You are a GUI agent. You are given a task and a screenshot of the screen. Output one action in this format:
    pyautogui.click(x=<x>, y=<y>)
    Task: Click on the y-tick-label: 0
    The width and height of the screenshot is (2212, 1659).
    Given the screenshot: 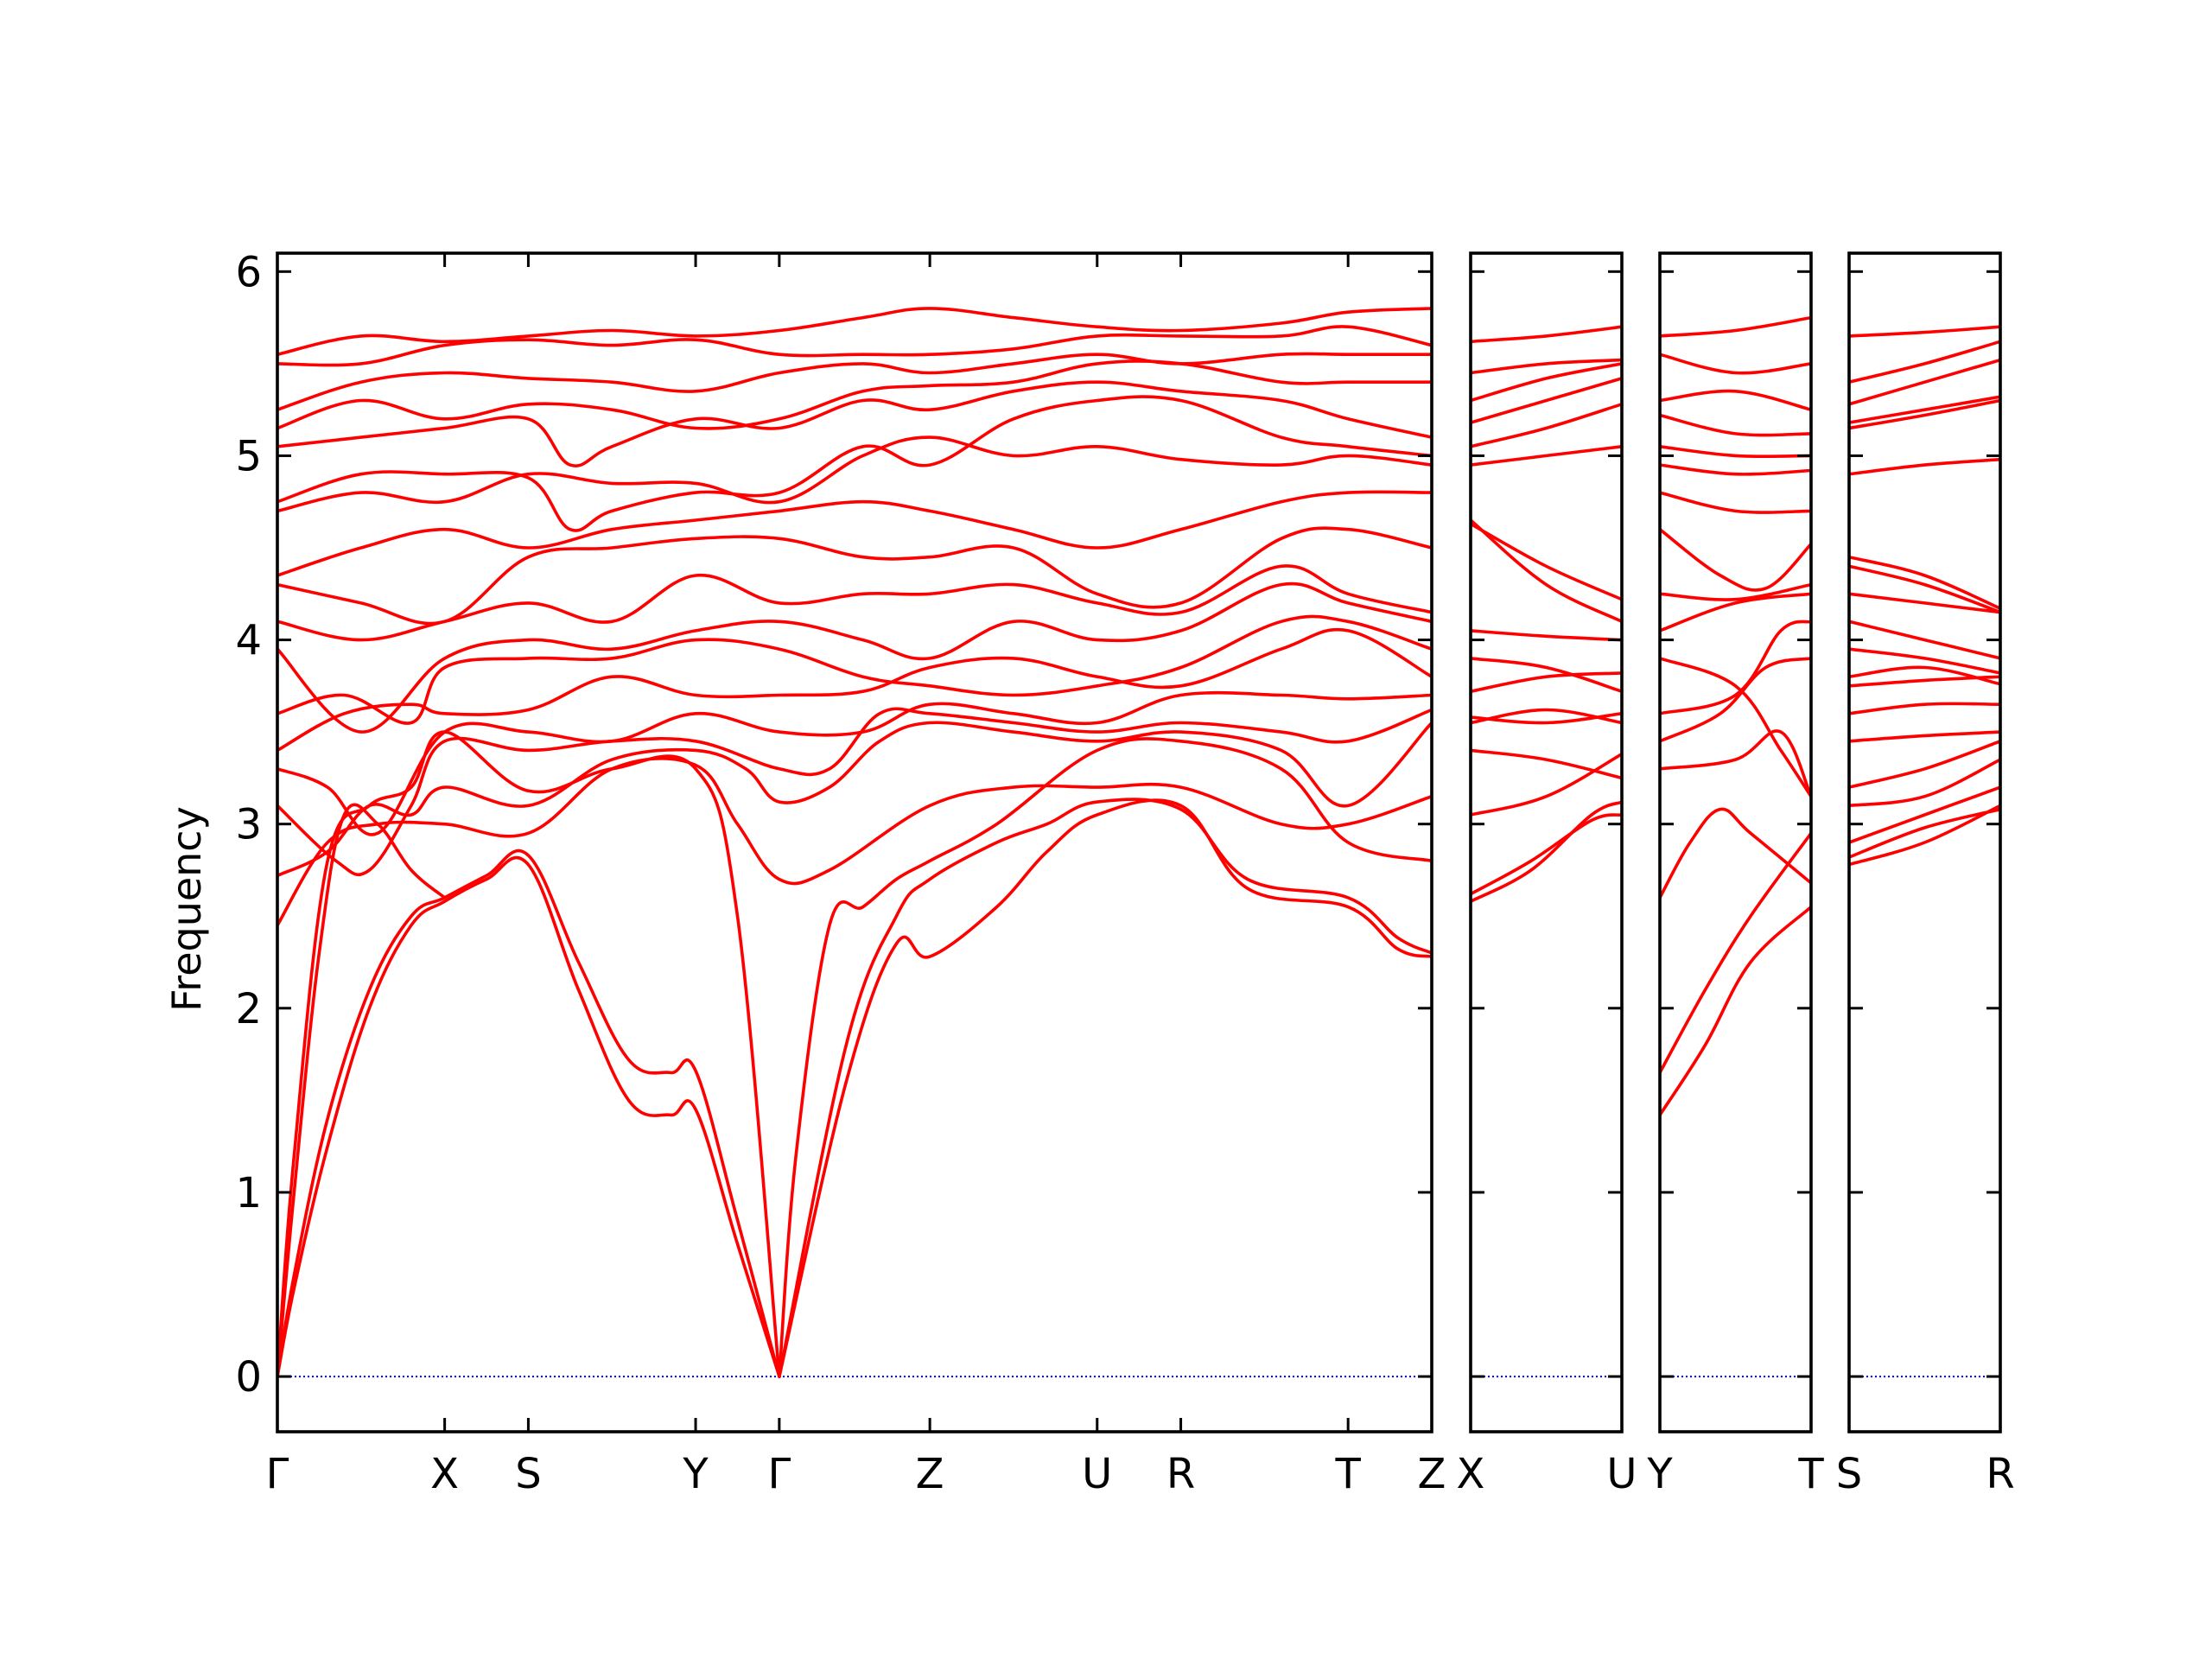 What is the action you would take?
    pyautogui.click(x=248, y=1377)
    